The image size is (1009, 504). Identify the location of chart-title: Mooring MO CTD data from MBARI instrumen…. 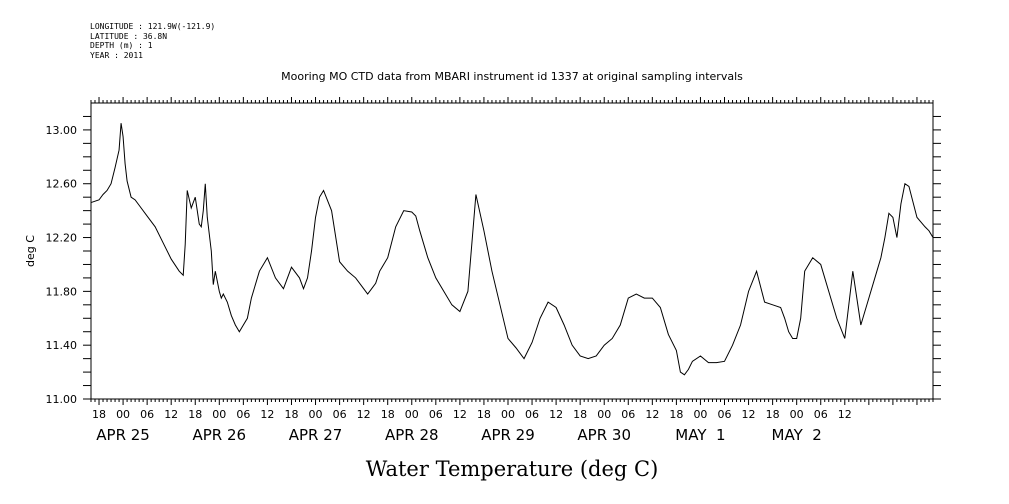
(512, 76).